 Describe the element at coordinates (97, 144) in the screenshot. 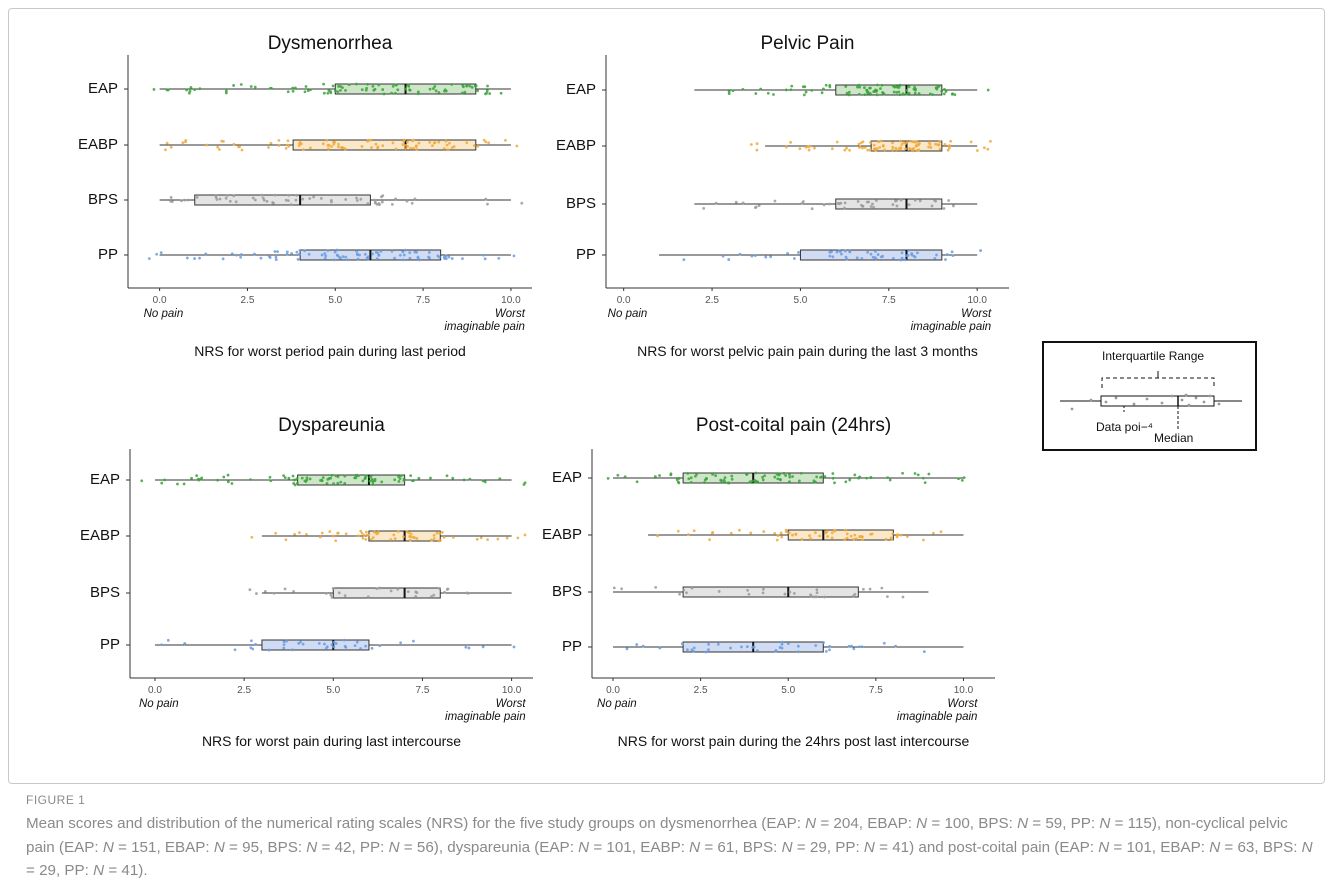

I see `category-label-eabp: EABP` at that location.